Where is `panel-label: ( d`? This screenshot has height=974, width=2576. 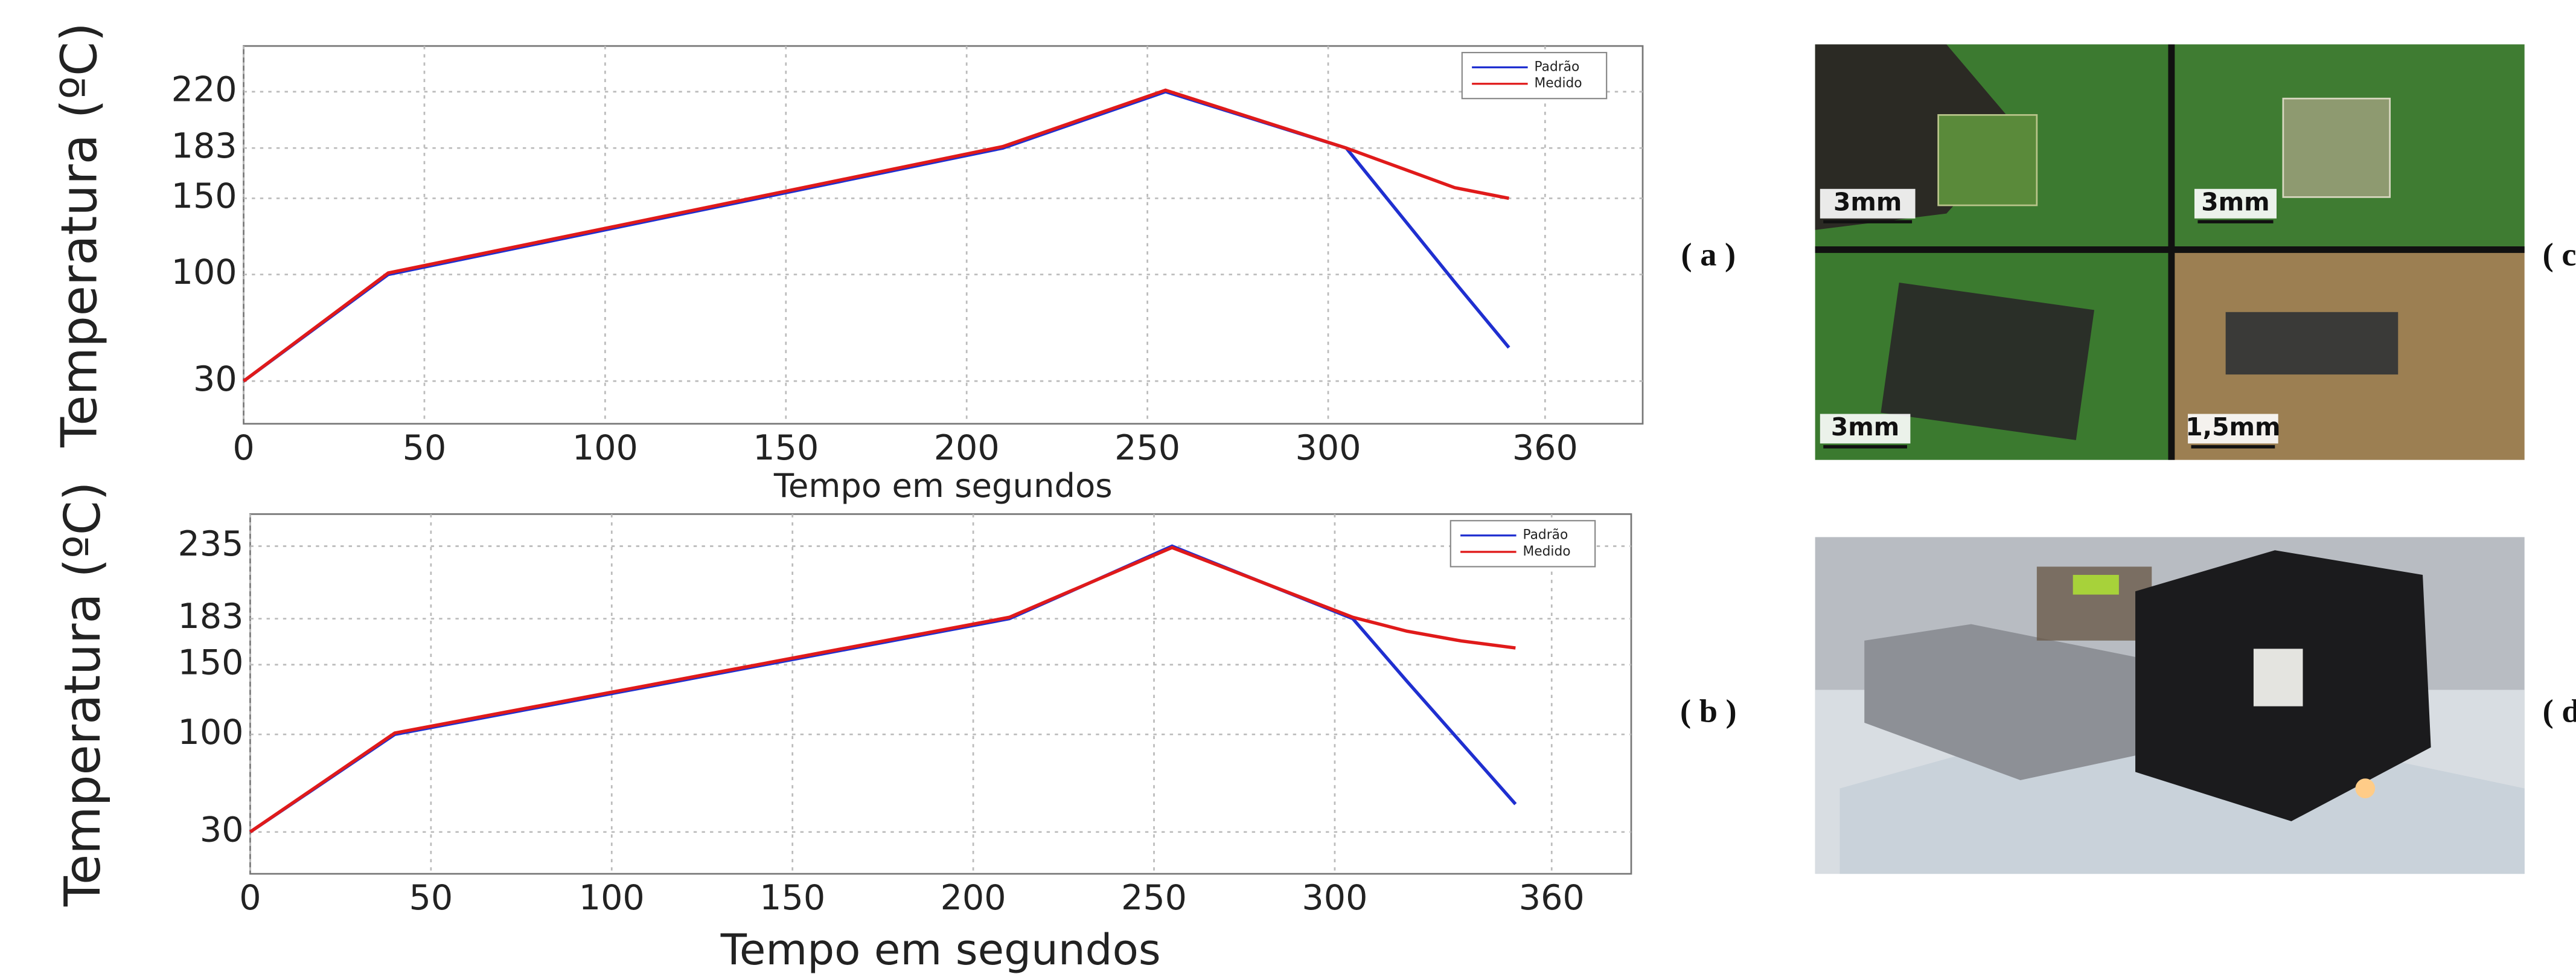
panel-label: ( d is located at coordinates (2560, 711).